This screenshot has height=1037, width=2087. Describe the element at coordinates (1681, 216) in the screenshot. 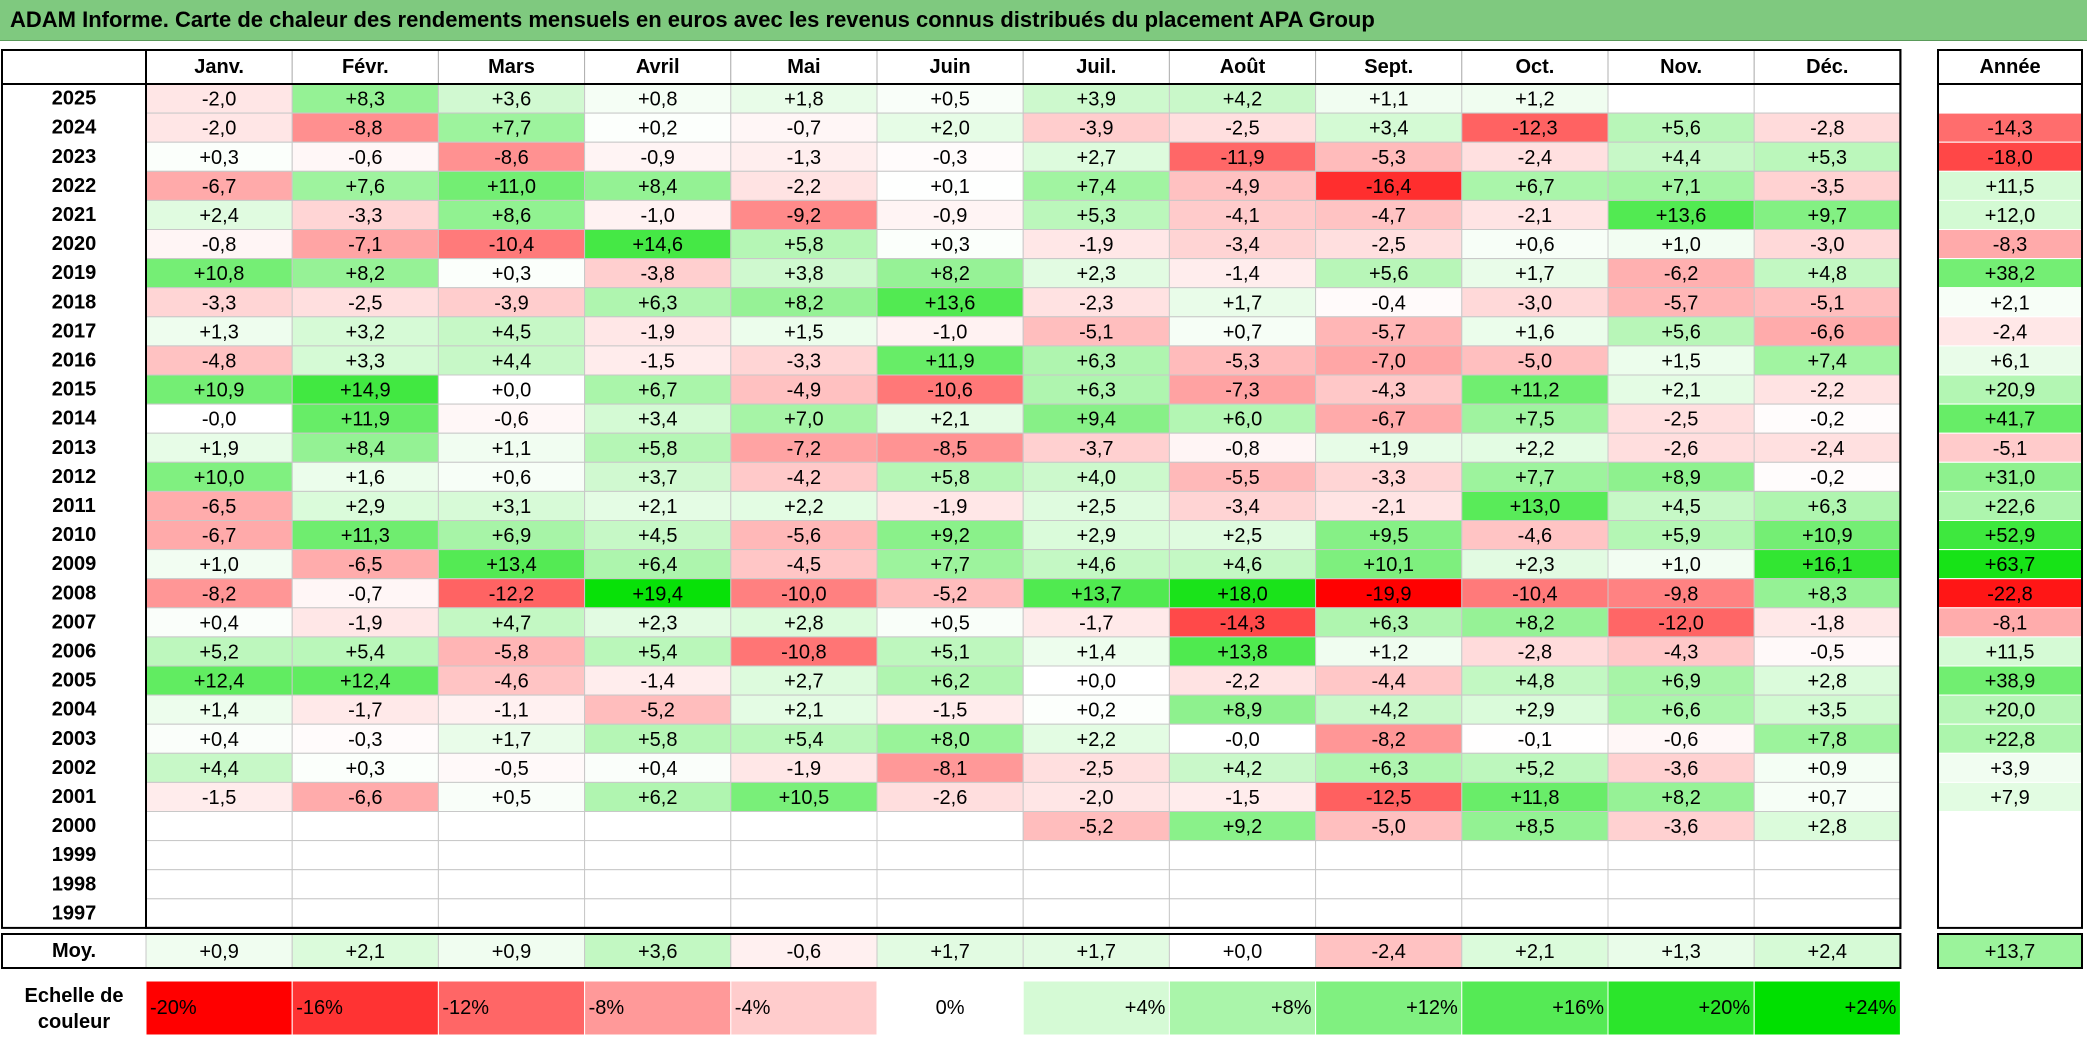

I see `cell-value: +13,6` at that location.